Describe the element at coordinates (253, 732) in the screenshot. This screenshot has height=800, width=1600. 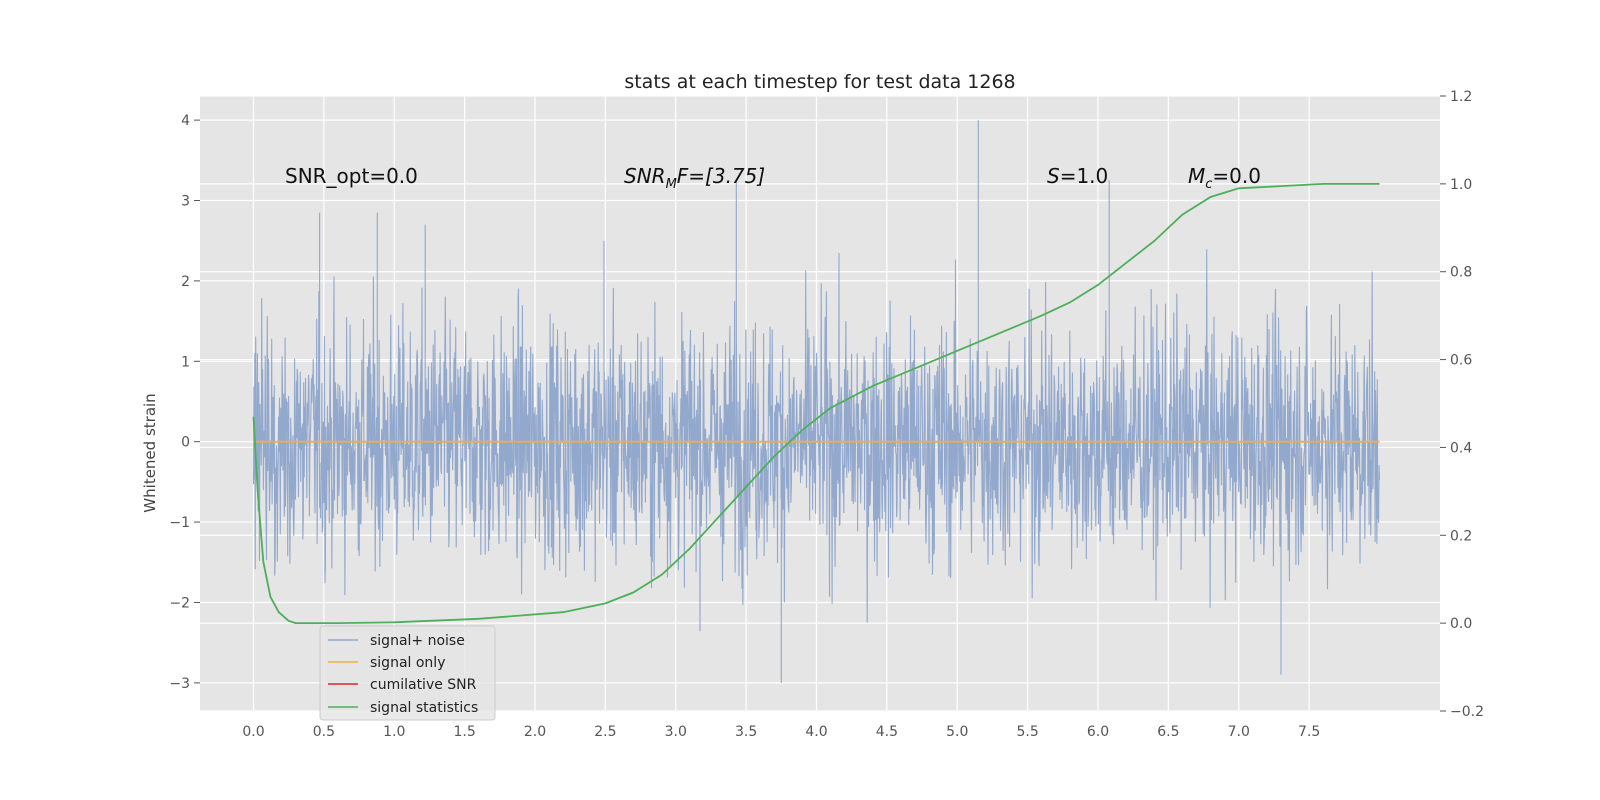
I see `x-tick-label: 0.0` at that location.